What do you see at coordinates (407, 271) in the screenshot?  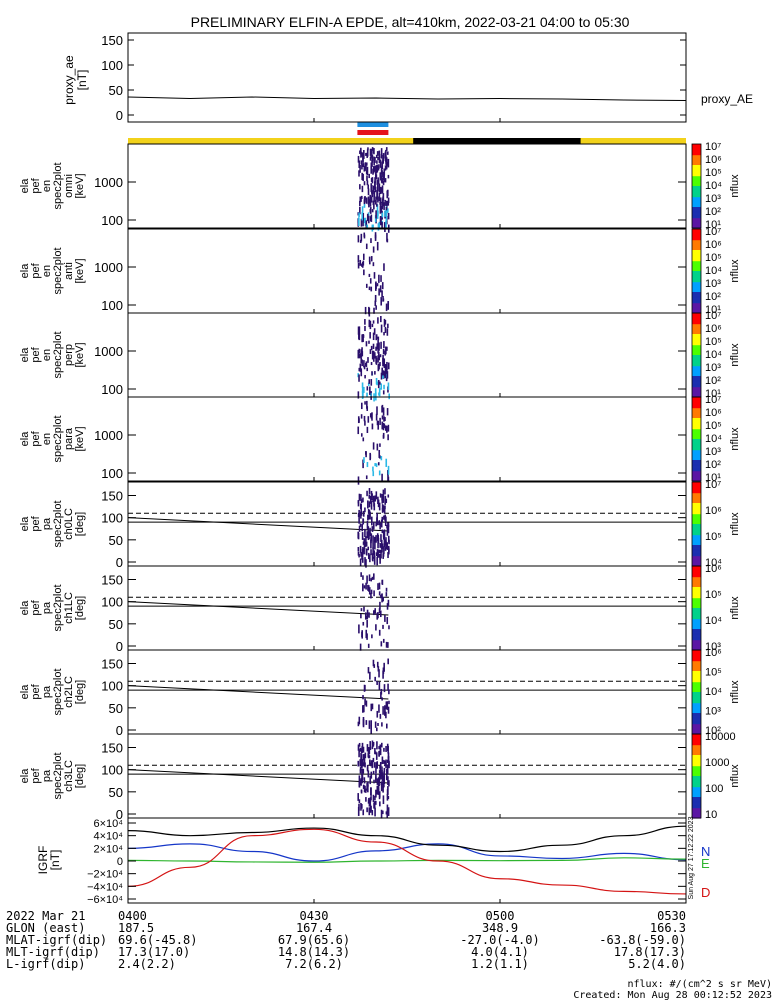 I see `energy-panel-frame` at bounding box center [407, 271].